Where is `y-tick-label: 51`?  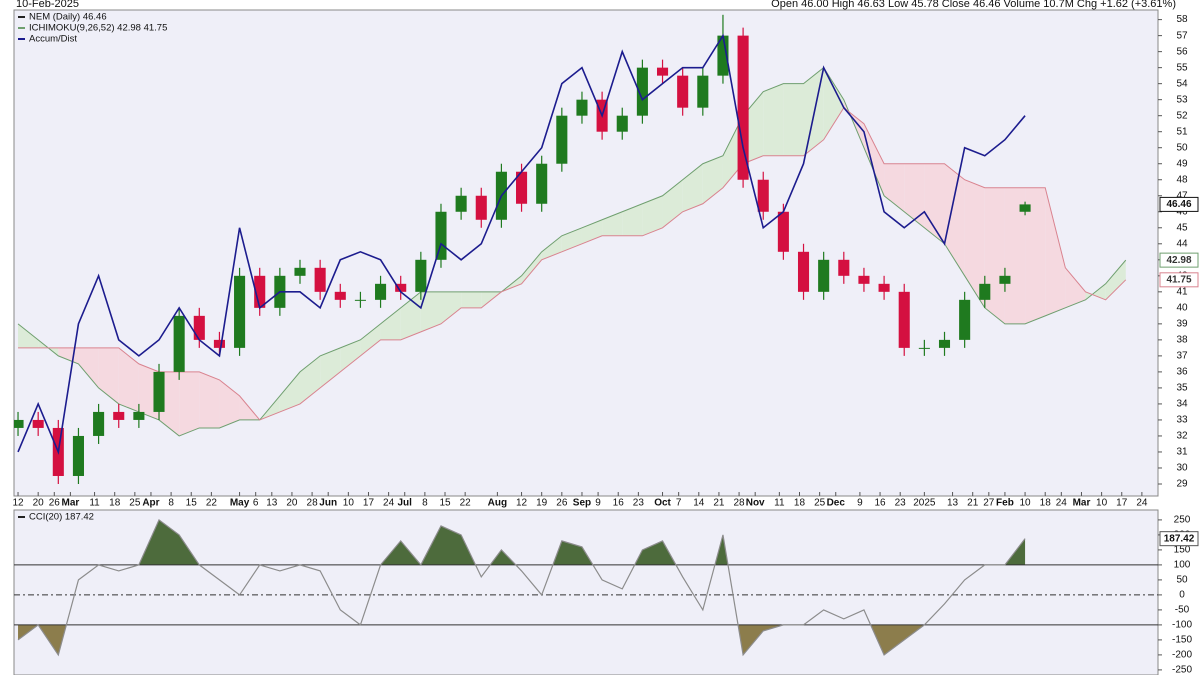 y-tick-label: 51 is located at coordinates (1182, 131).